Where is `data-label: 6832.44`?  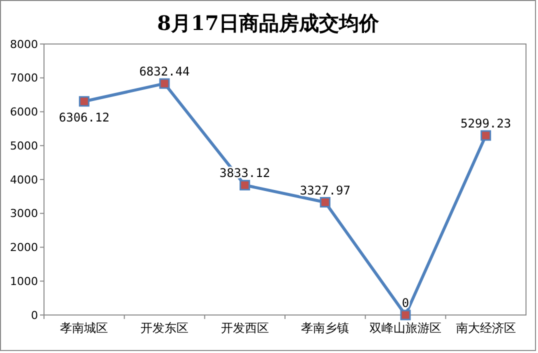 data-label: 6832.44 is located at coordinates (164, 71).